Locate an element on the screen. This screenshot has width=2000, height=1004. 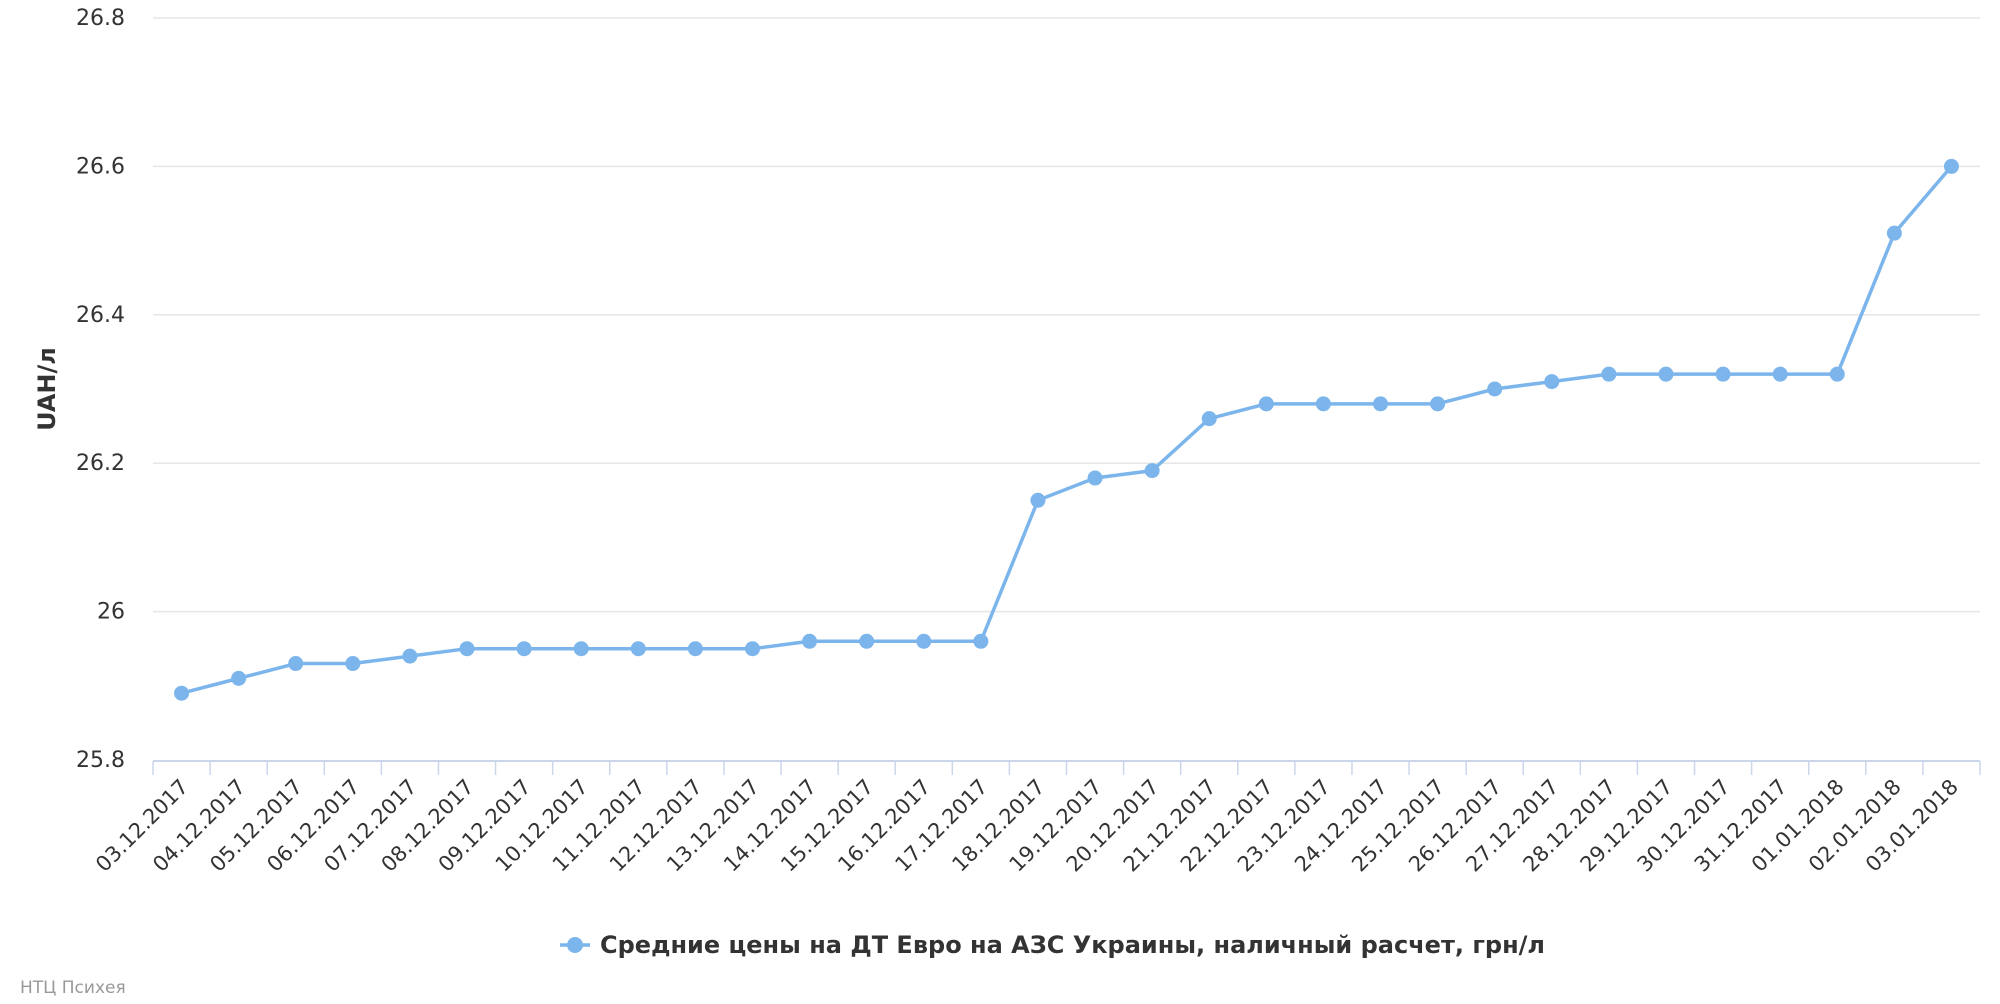
y-tick-label: 26.4 is located at coordinates (100, 315).